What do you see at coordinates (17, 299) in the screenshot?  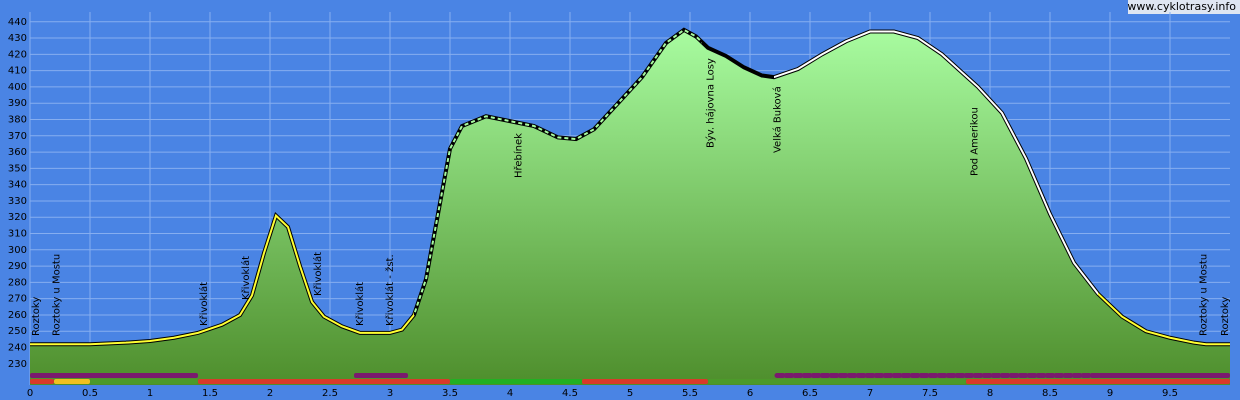 I see `y-tick-label: 270` at bounding box center [17, 299].